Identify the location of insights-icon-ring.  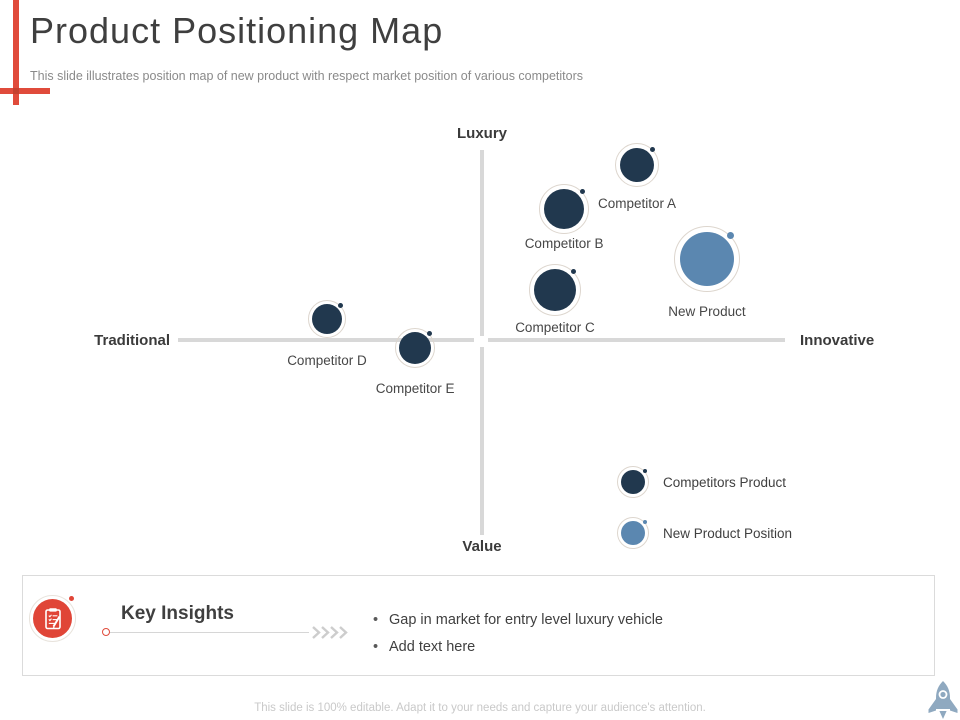
(52, 618).